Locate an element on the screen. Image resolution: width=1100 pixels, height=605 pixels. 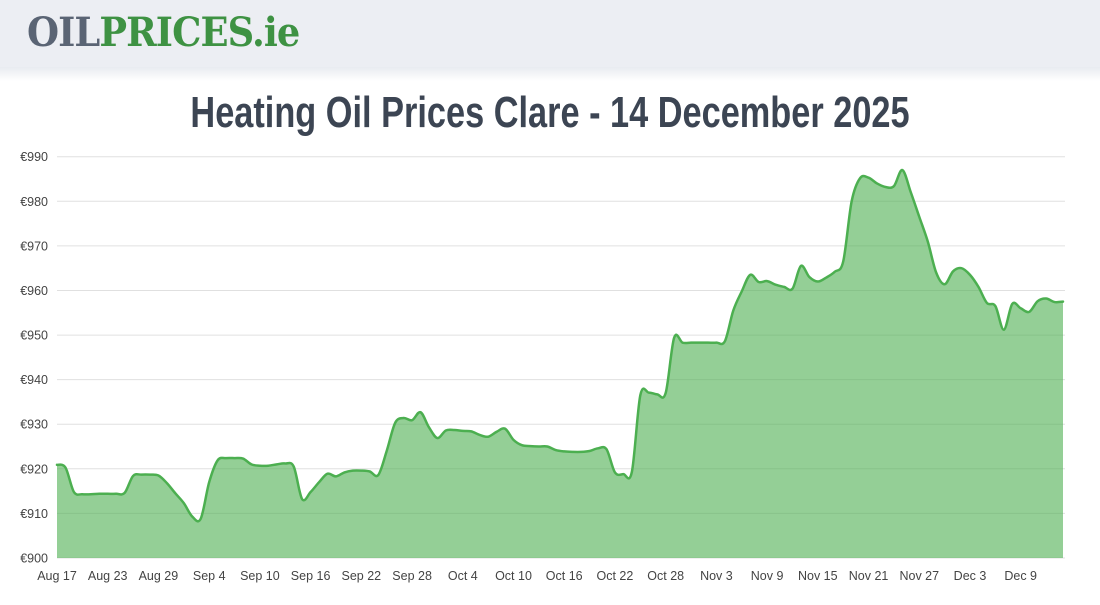
x-axis-label: Sep 22 is located at coordinates (361, 576).